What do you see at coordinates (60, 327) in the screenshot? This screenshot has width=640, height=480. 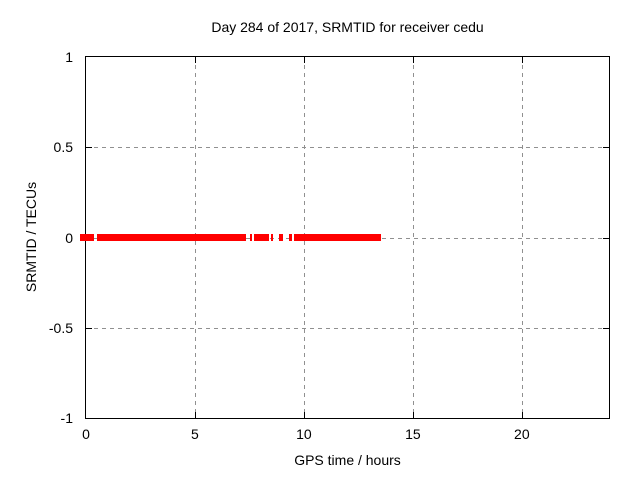 I see `y-tick-label: -0.5` at bounding box center [60, 327].